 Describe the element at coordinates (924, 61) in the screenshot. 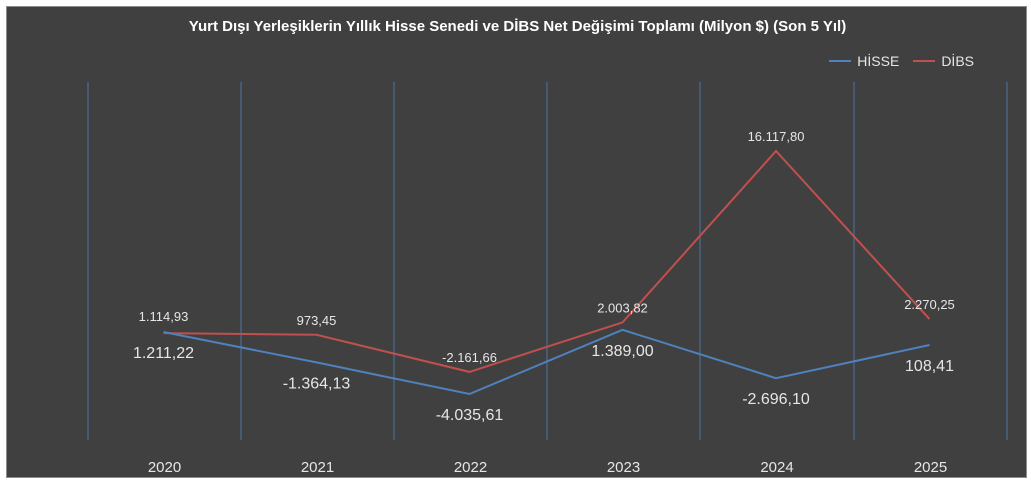

I see `legend-swatch-dibs` at that location.